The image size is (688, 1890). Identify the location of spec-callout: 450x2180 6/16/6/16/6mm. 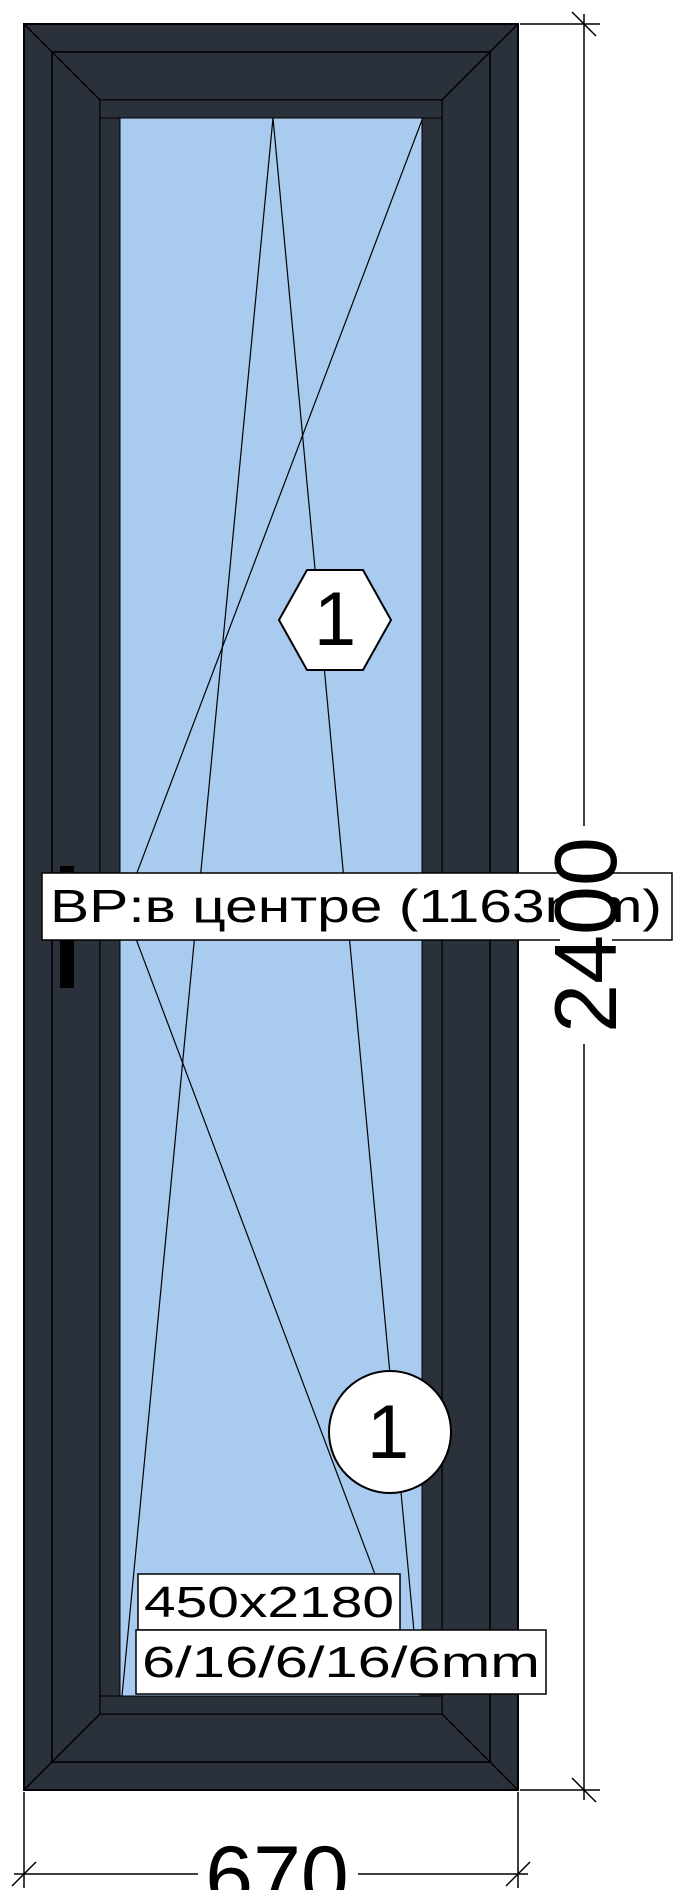
(341, 1634).